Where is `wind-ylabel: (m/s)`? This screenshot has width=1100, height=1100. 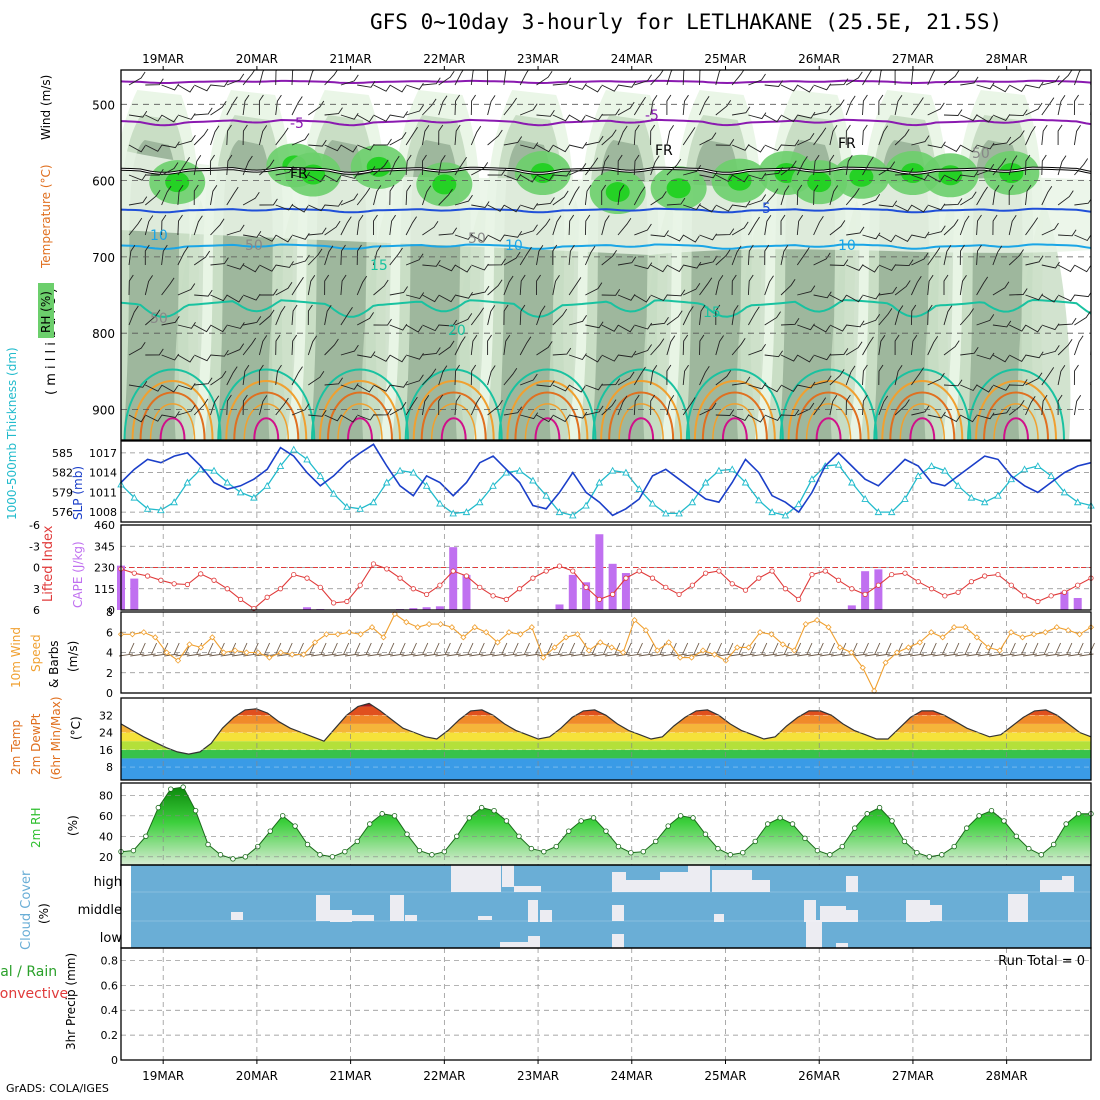 wind-ylabel: (m/s) is located at coordinates (73, 656).